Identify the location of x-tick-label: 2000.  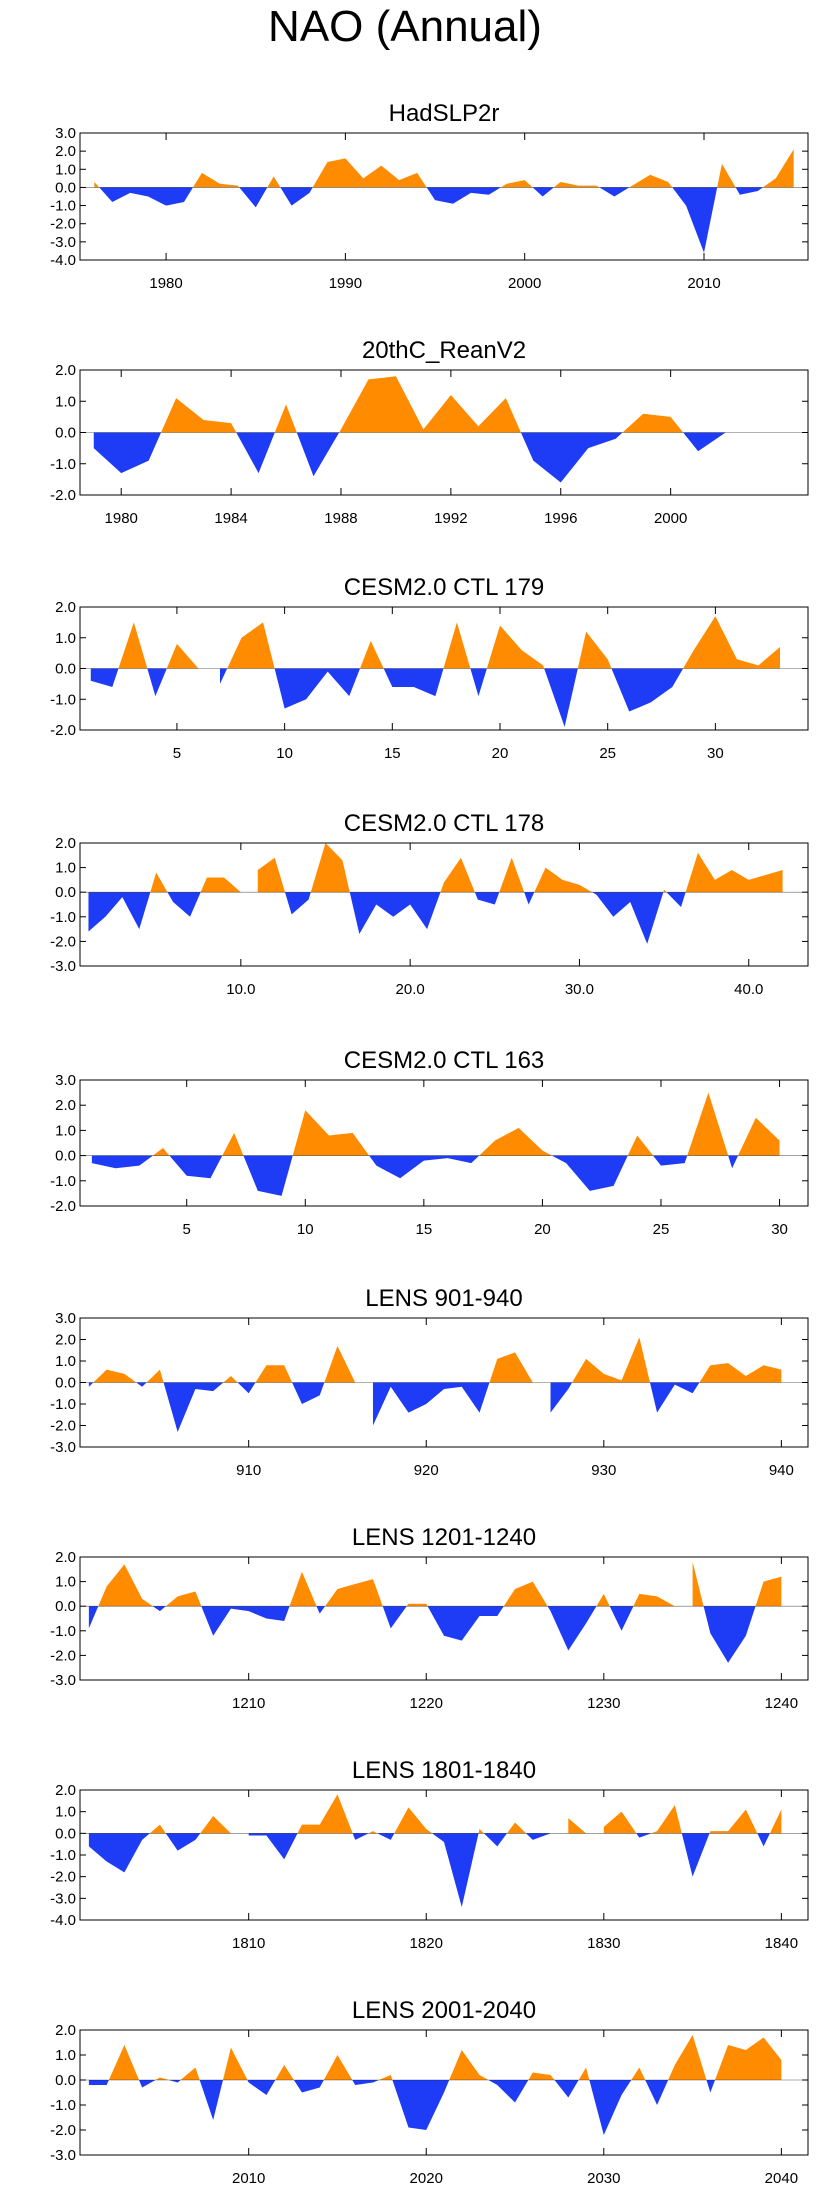
(670, 518).